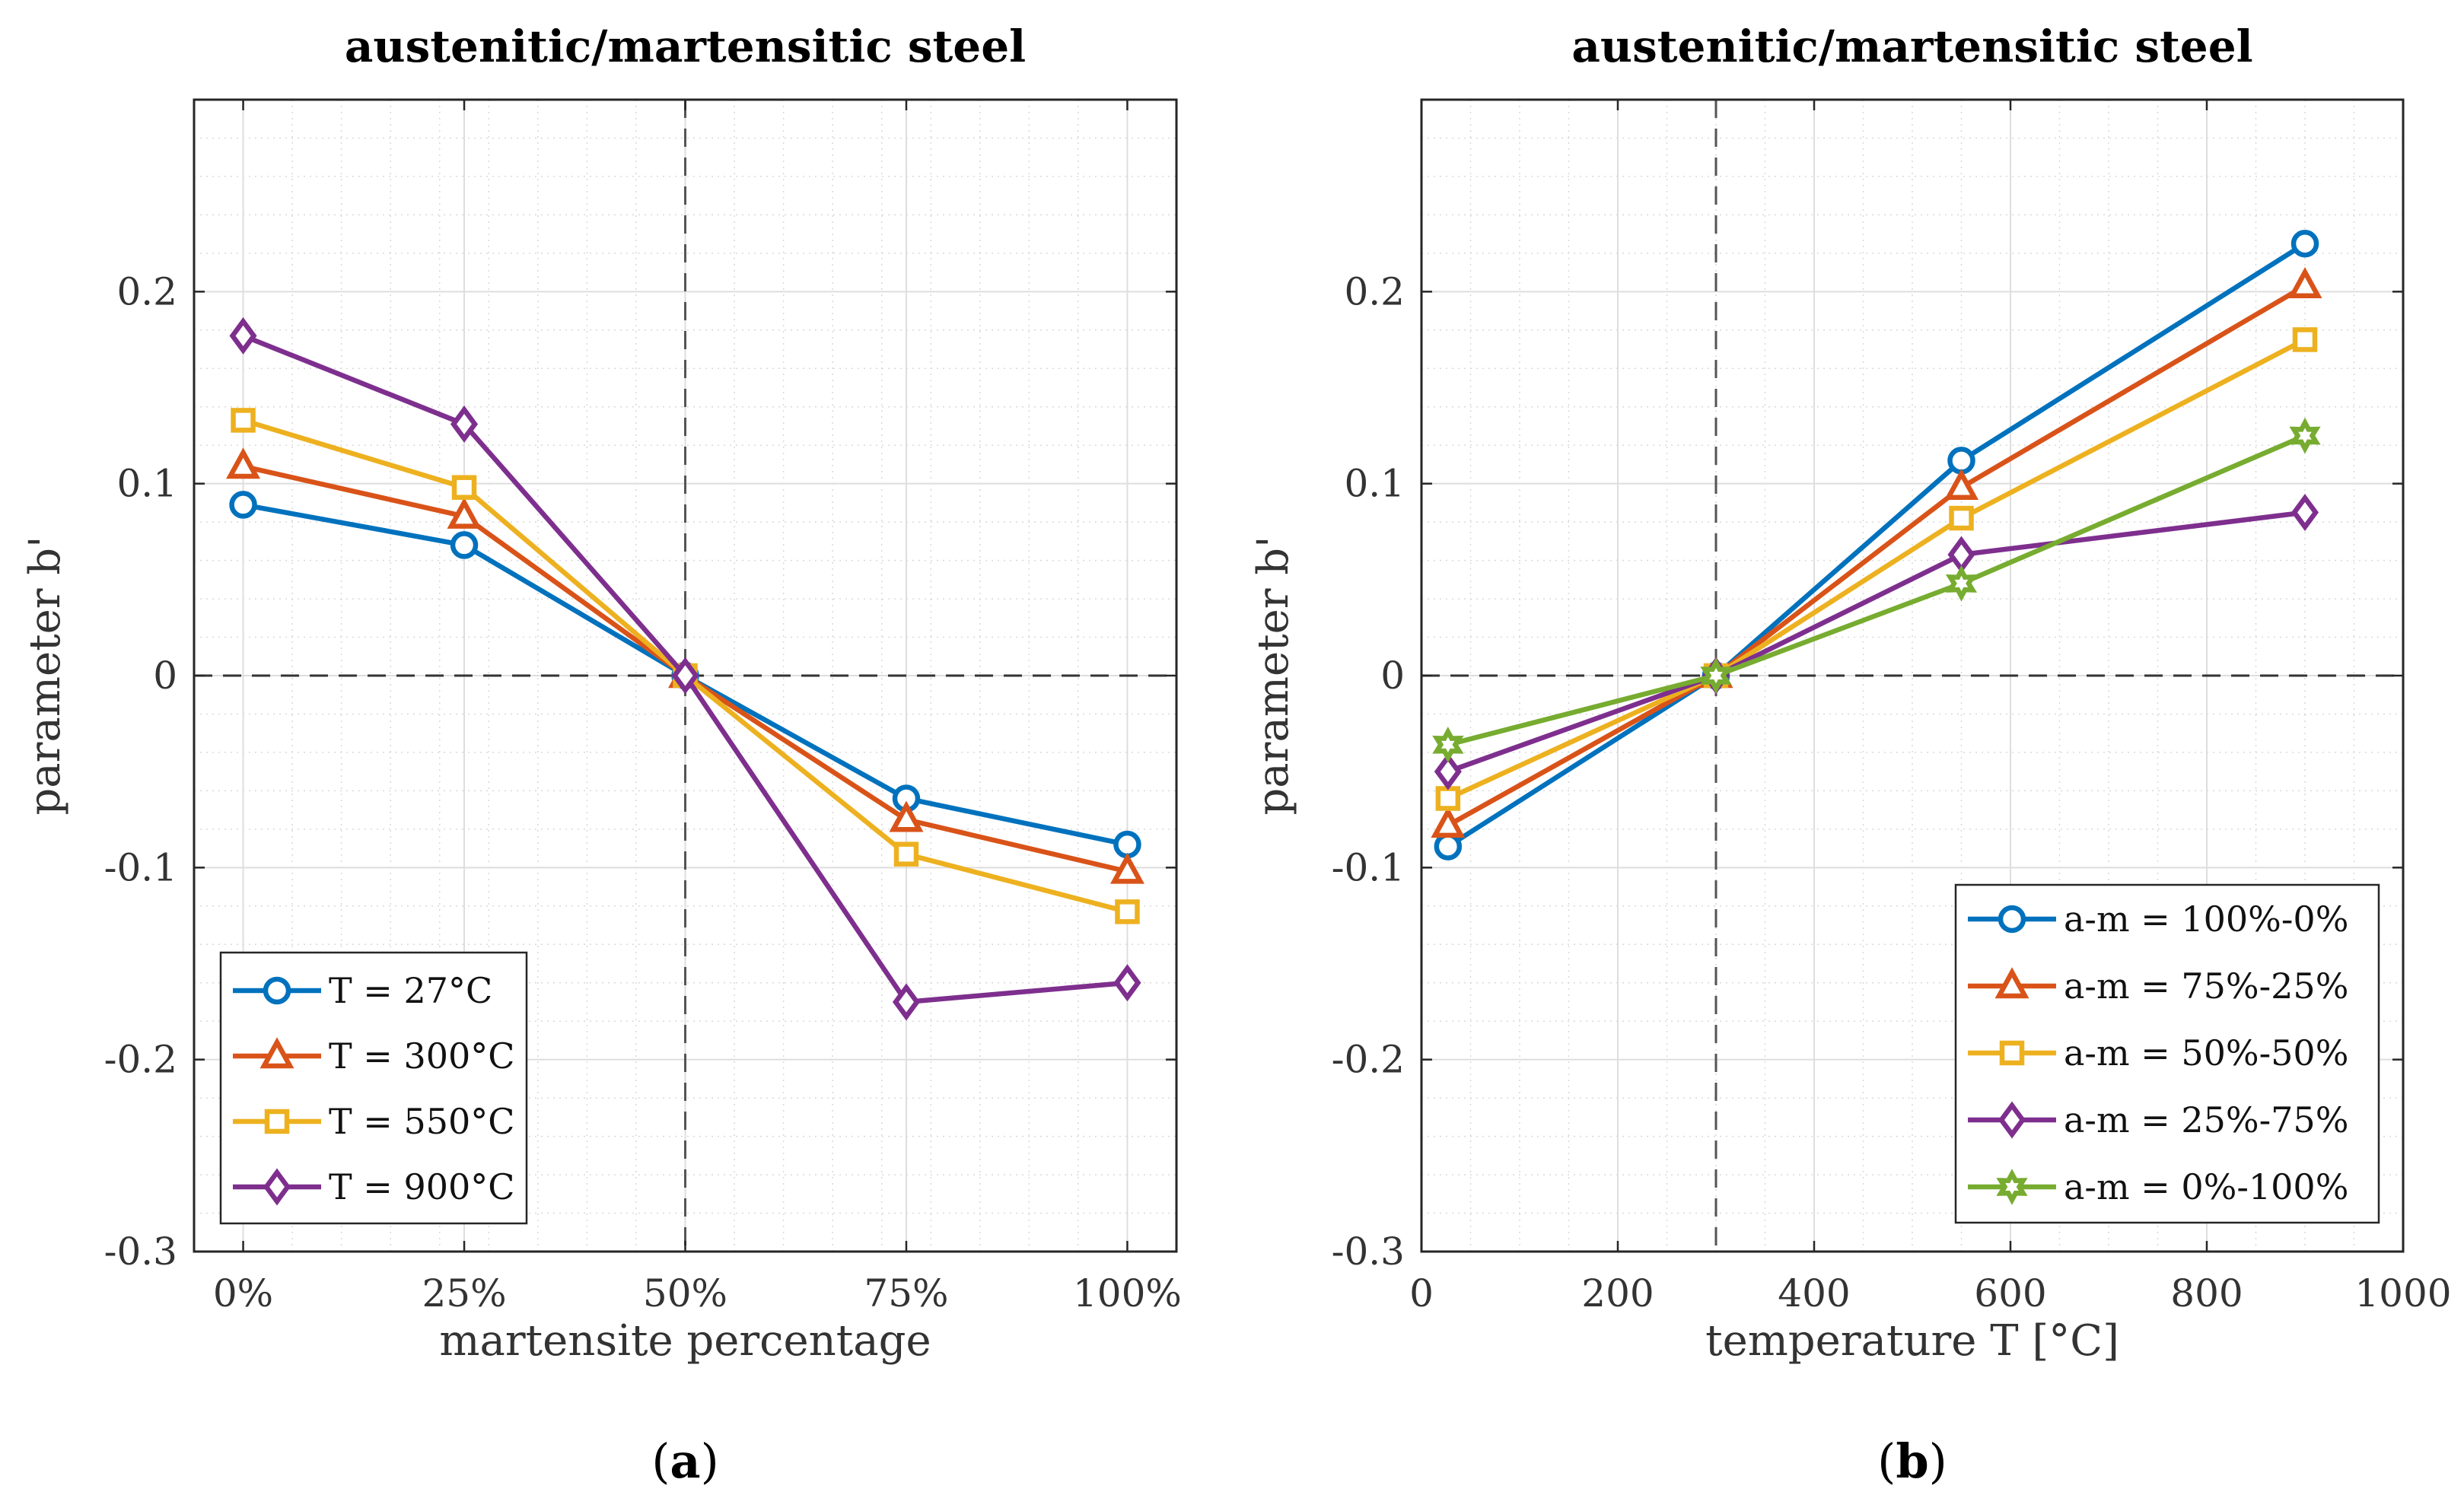  Describe the element at coordinates (2206, 1186) in the screenshot. I see `legend-entry: a-m = 0%-100%` at that location.